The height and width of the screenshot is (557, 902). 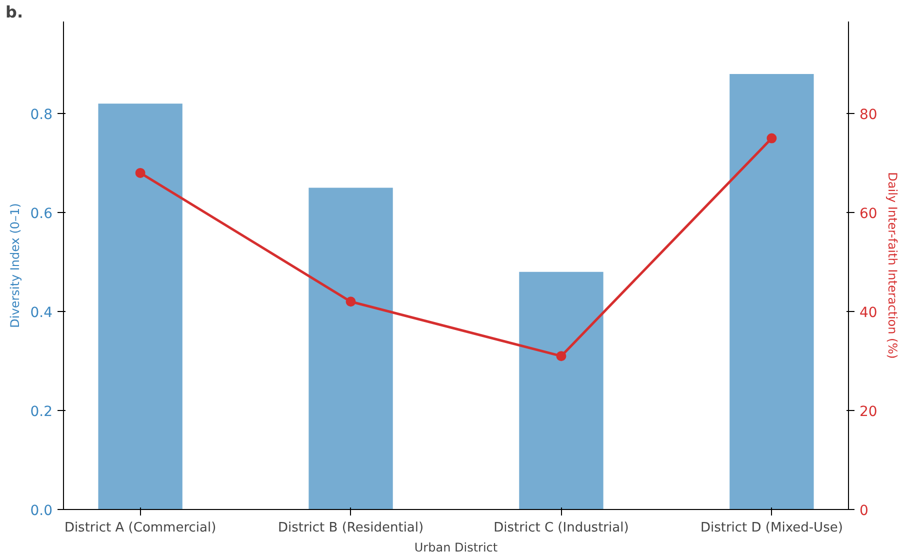 What do you see at coordinates (771, 528) in the screenshot?
I see `x-tick-label: District D (Mixed-Use)` at bounding box center [771, 528].